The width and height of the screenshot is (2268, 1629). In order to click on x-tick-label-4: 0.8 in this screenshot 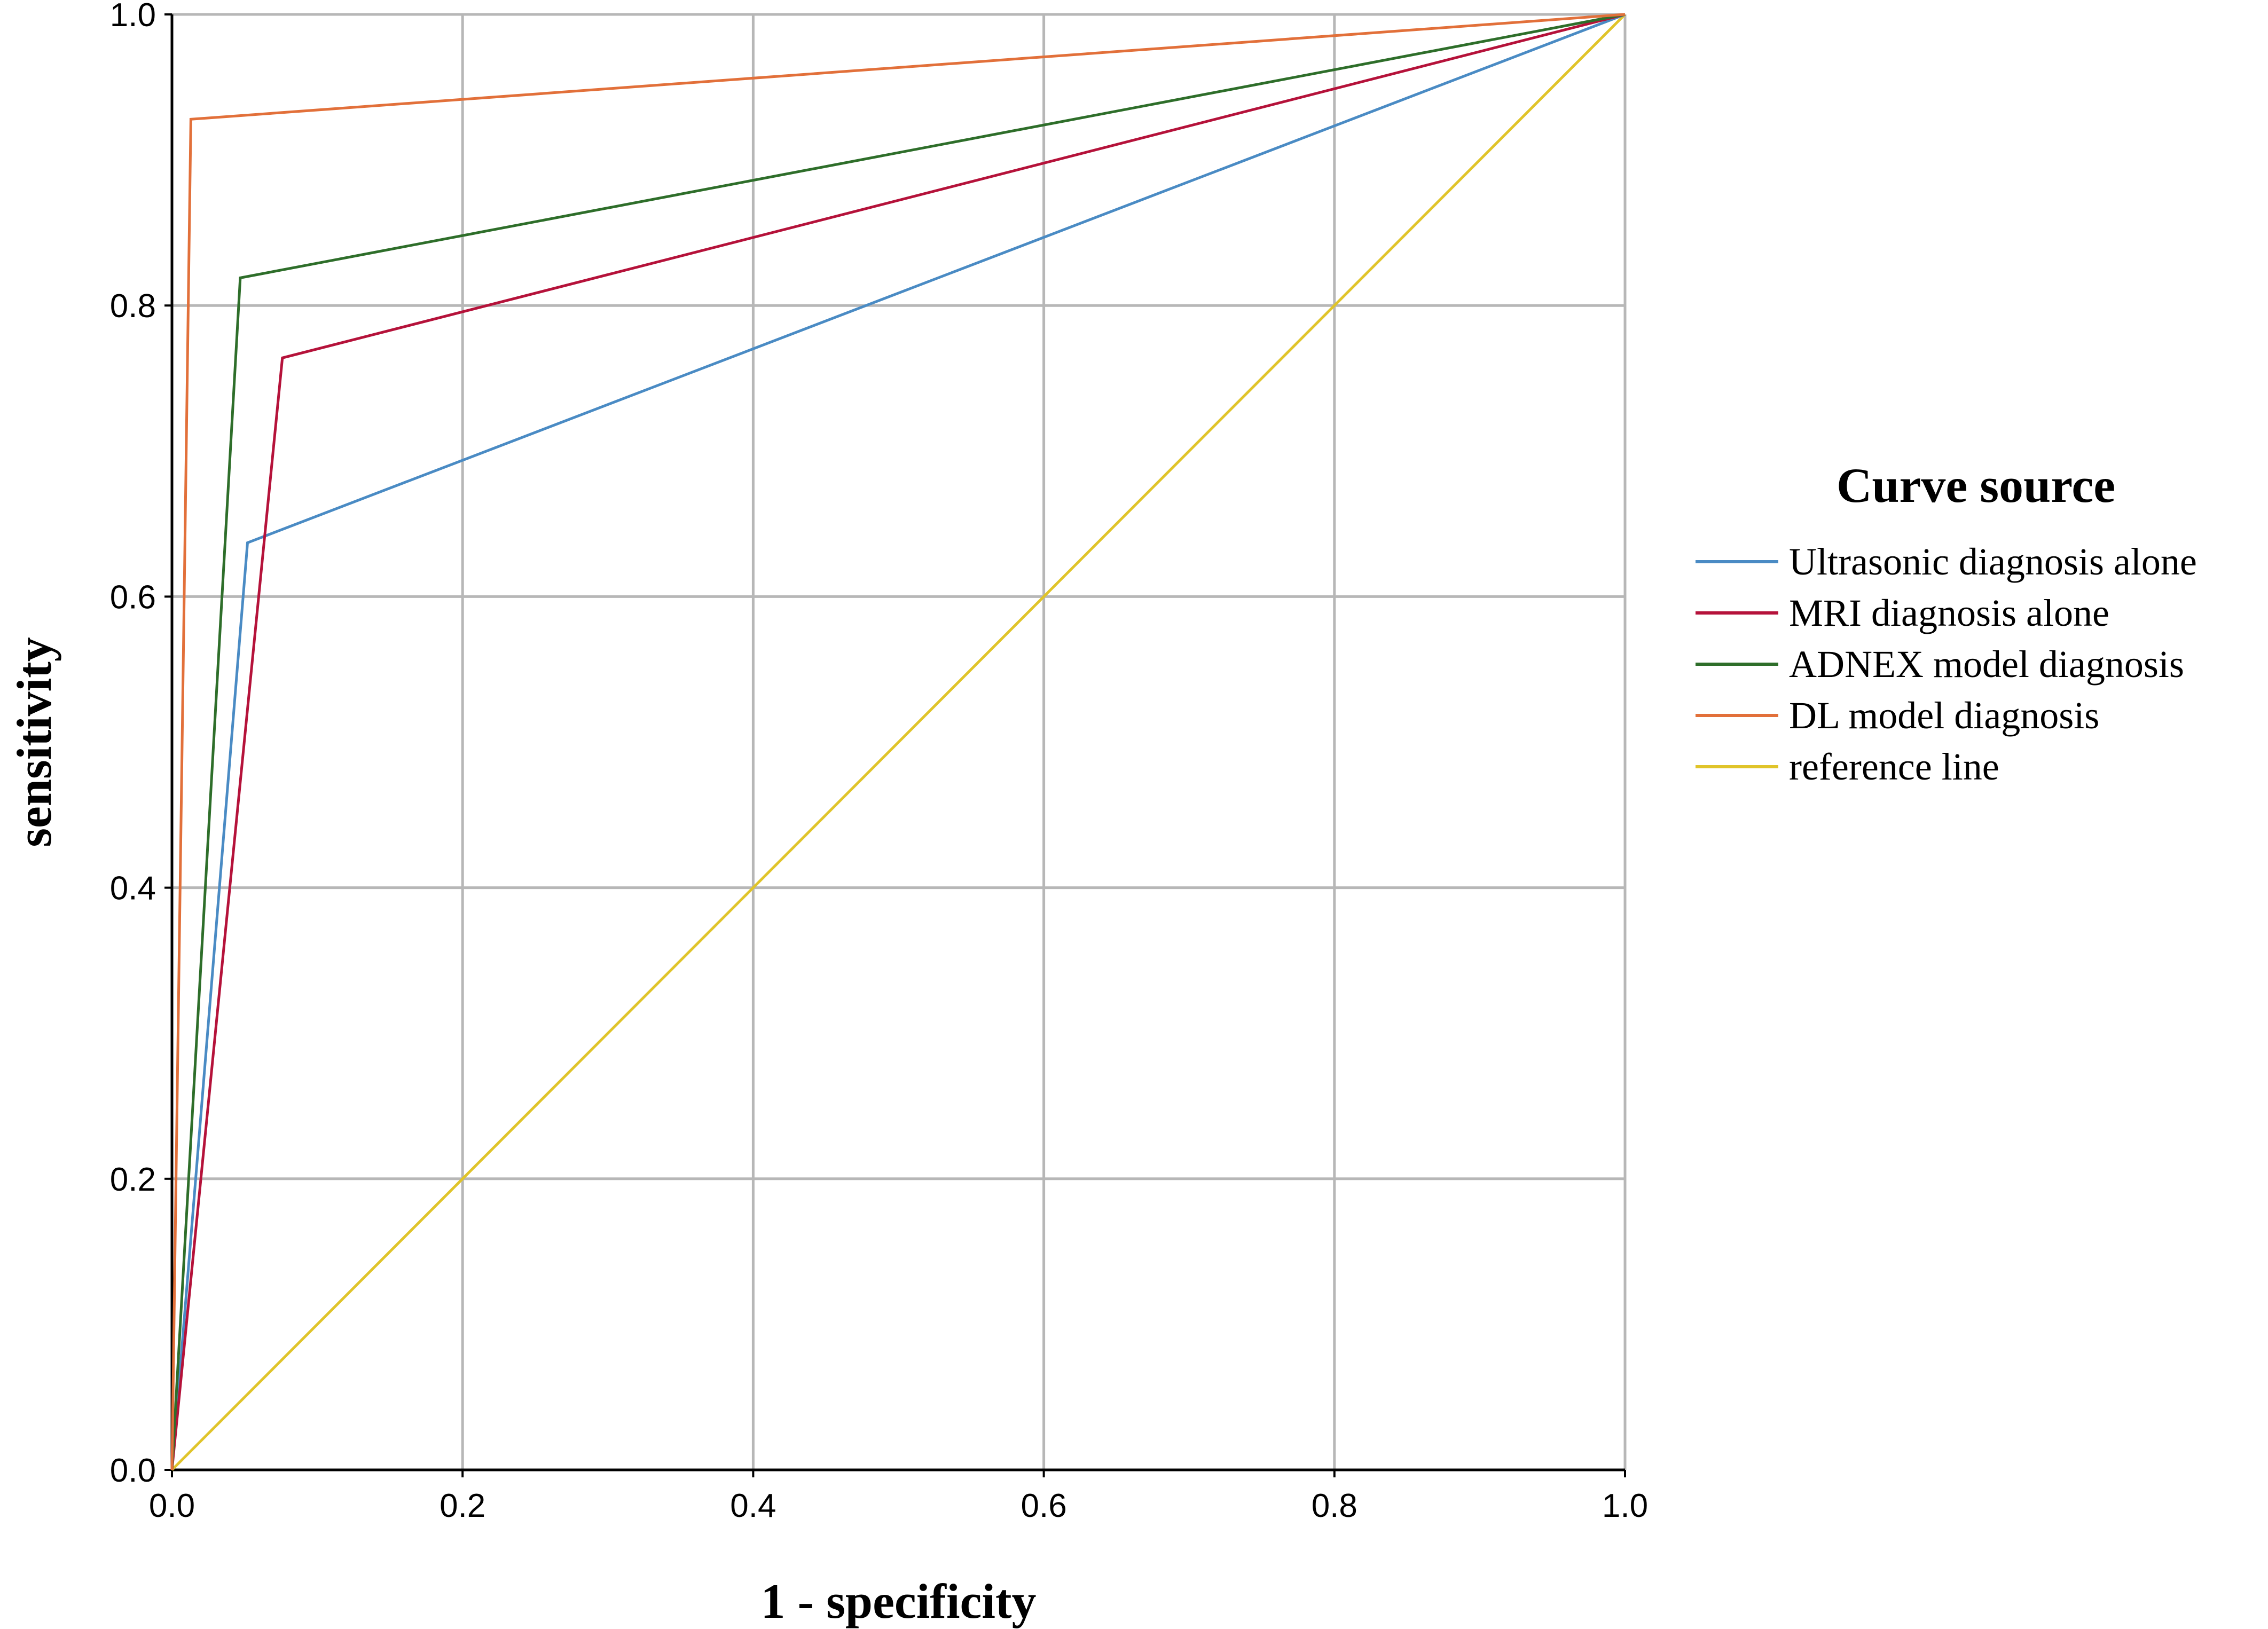, I will do `click(1334, 1506)`.